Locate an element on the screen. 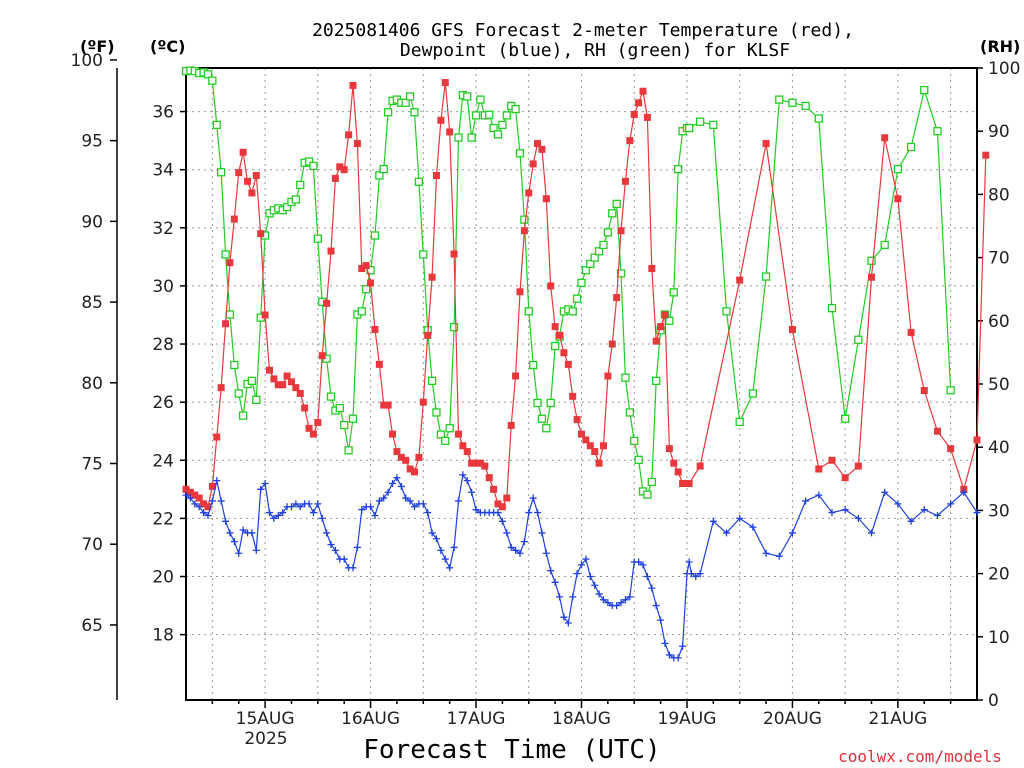 Image resolution: width=1024 pixels, height=768 pixels. x-tick-label: 18AUG is located at coordinates (581, 719).